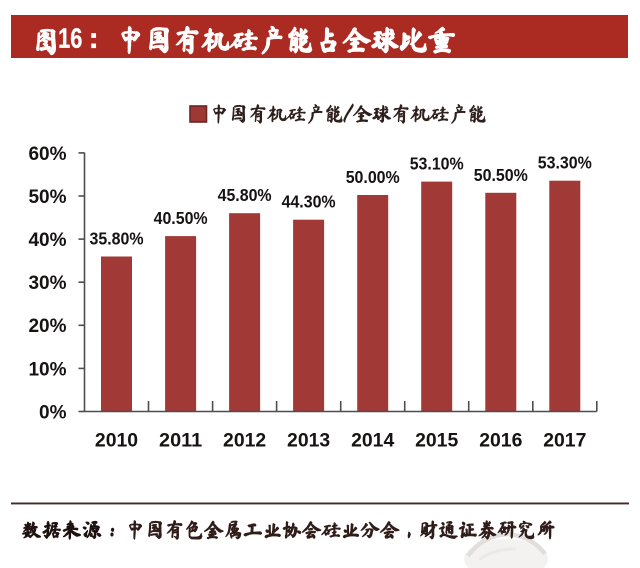  I want to click on svg-text: 50.00%, so click(373, 177).